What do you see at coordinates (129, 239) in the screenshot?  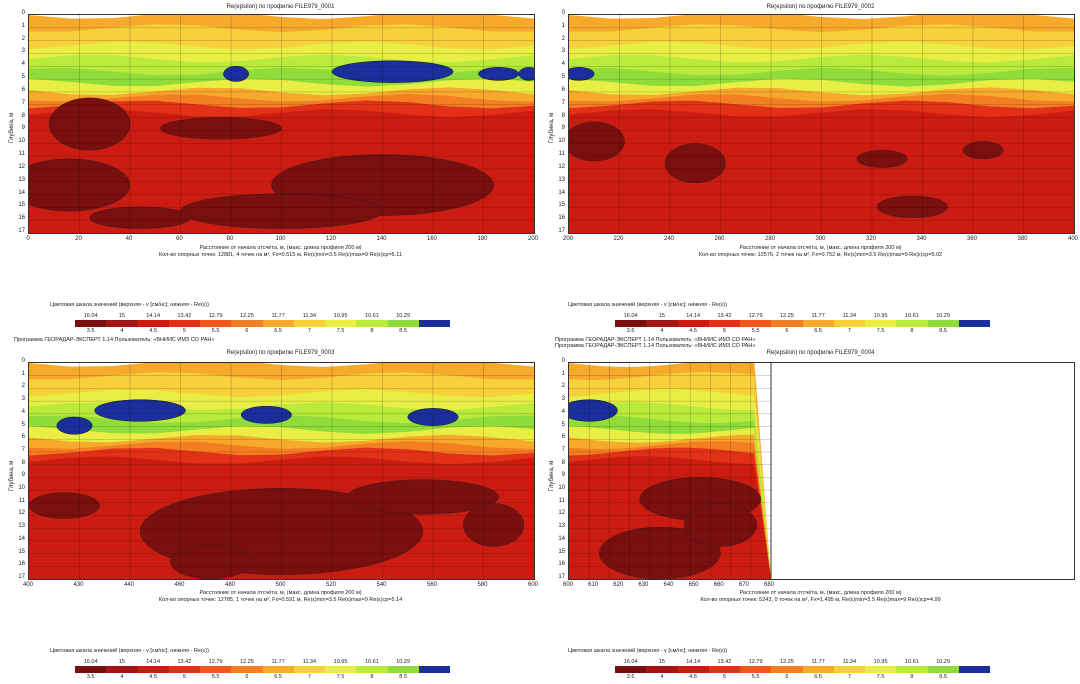 I see `x-tick-label: 40` at bounding box center [129, 239].